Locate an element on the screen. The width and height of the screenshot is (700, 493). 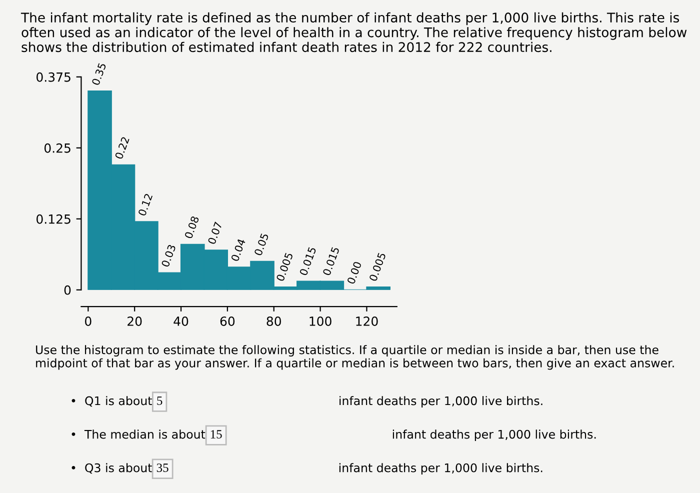
data-label: 0.03 is located at coordinates (168, 256).